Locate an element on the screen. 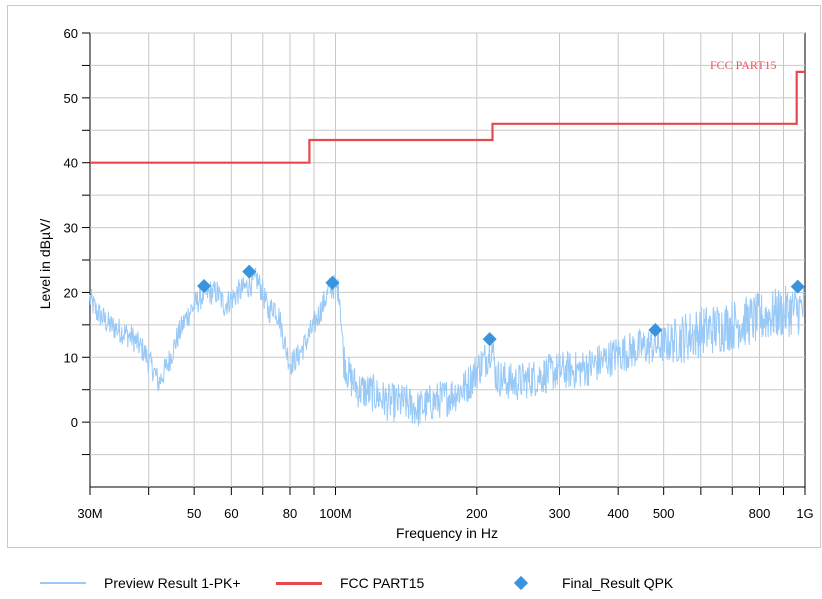 The width and height of the screenshot is (822, 599). legend-item-final: Final_Result QPK is located at coordinates (589, 583).